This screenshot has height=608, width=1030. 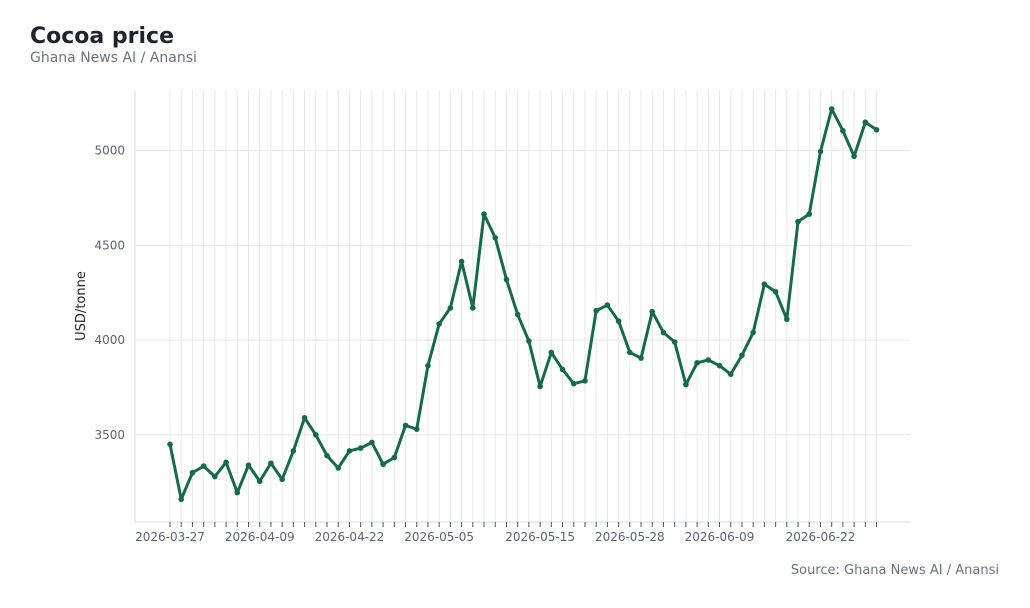 What do you see at coordinates (439, 537) in the screenshot?
I see `x-tick-label: 2026-05-05` at bounding box center [439, 537].